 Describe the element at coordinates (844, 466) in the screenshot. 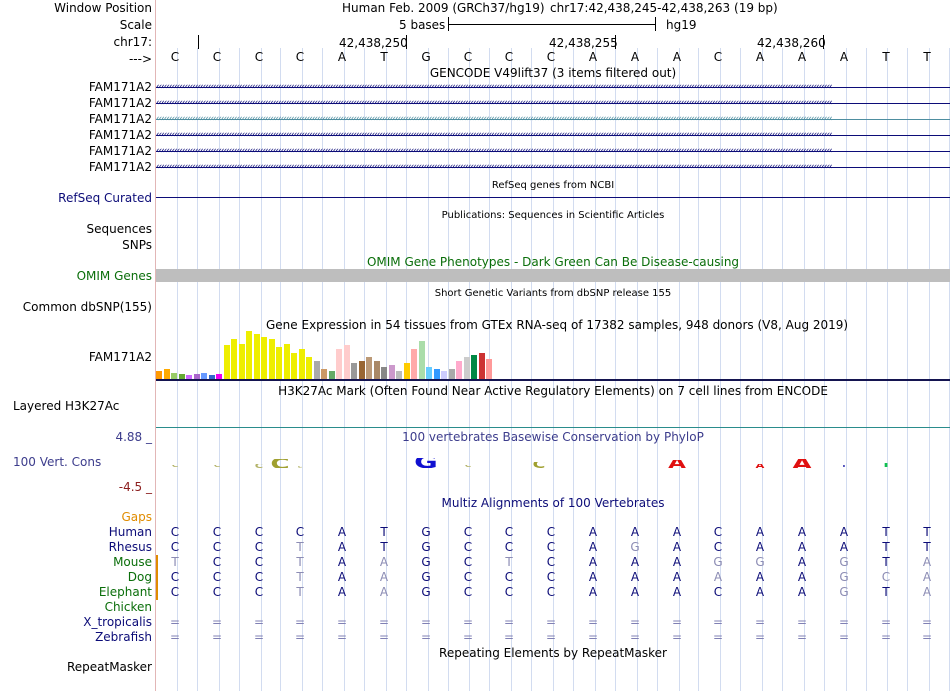

I see `phylop-letter: T` at that location.